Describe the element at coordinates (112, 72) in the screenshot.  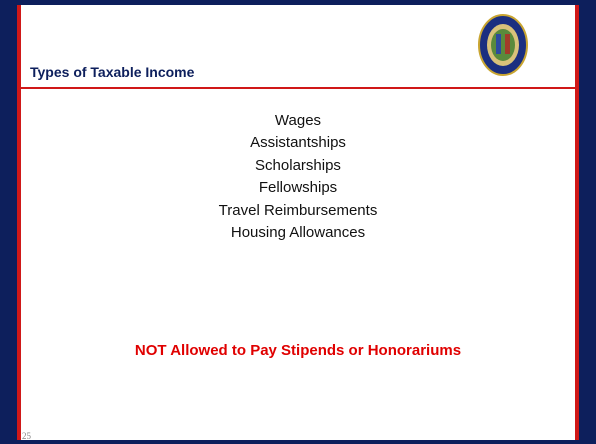
I see `slide-title: Types of Taxable Income` at that location.